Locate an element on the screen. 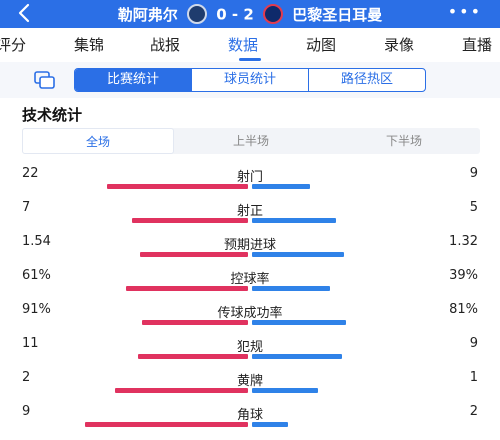 Image resolution: width=500 pixels, height=440 pixels. stat-away-value: 5 is located at coordinates (473, 207).